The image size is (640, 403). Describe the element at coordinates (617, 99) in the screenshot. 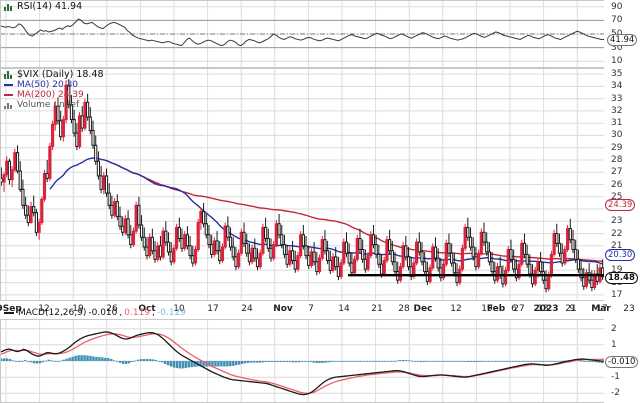

I see `price-tick-33: 33` at that location.